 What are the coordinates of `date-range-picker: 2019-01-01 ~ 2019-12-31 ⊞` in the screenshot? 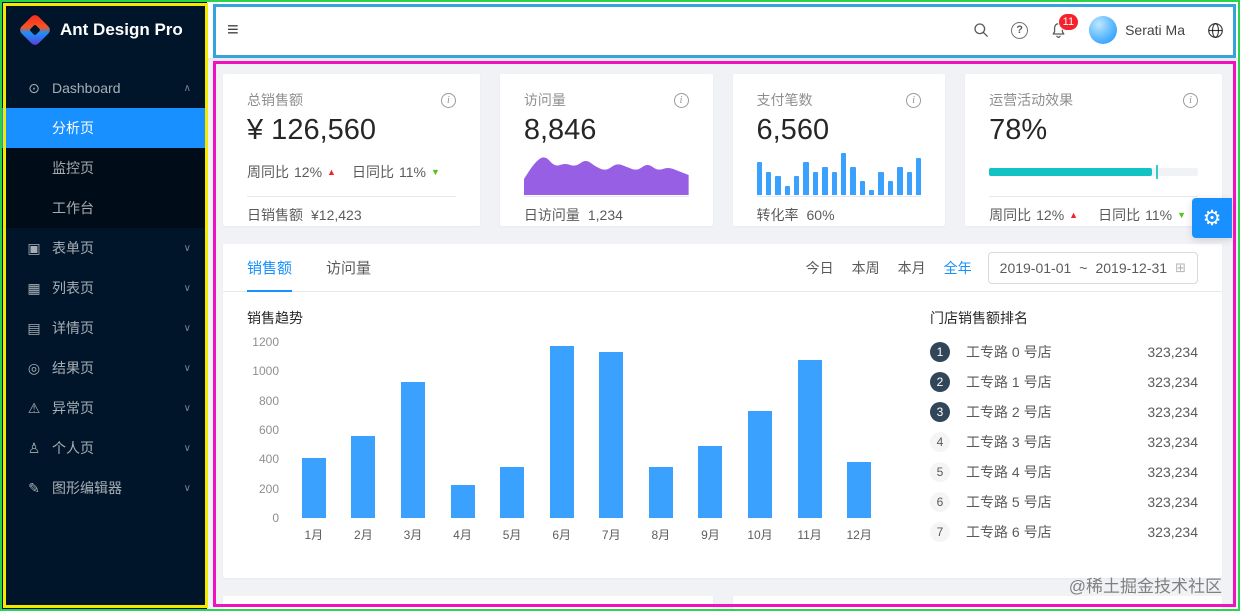 It's located at (1092, 267).